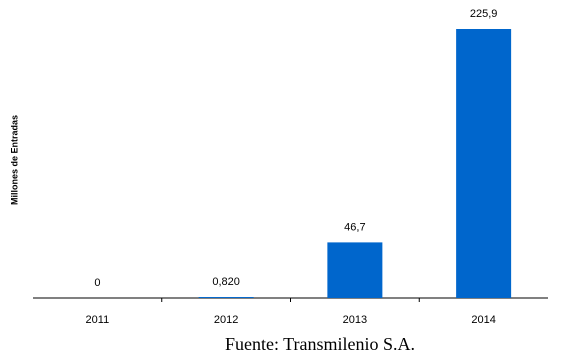  I want to click on value-label: 46,7, so click(354, 227).